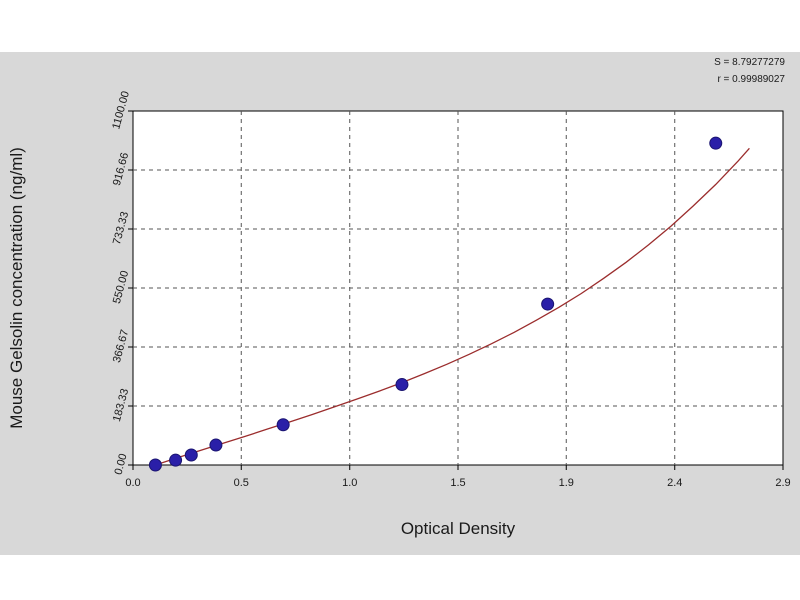 The width and height of the screenshot is (800, 600). Describe the element at coordinates (121, 346) in the screenshot. I see `y-tick-label: 366.67` at that location.